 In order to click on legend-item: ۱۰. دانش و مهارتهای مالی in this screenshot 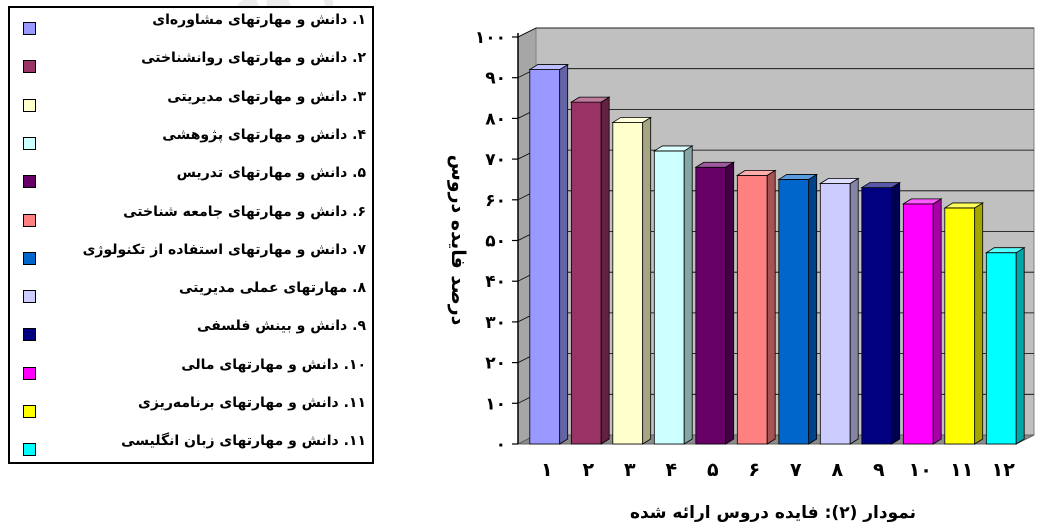, I will do `click(191, 376)`.